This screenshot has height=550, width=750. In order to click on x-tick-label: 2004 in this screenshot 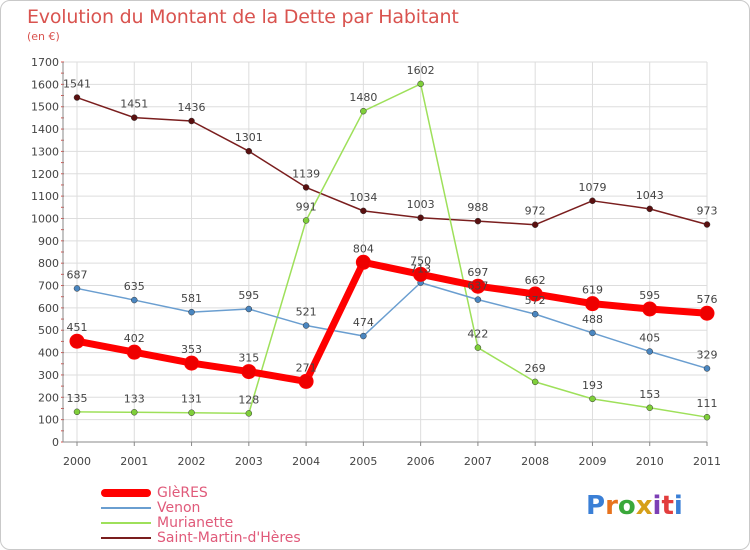, I will do `click(306, 461)`.